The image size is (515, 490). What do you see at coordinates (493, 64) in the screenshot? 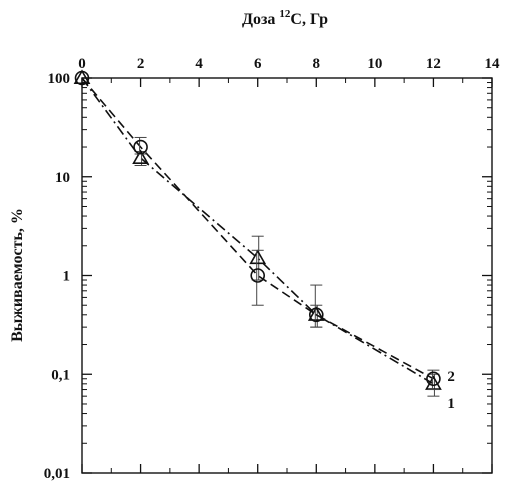
I see `x-tick-label: 14` at bounding box center [493, 64].